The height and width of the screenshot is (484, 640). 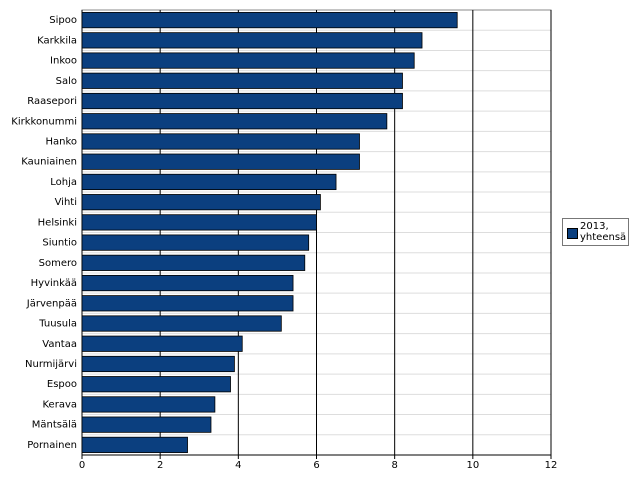 I want to click on x-tick-label: 2, so click(x=160, y=465).